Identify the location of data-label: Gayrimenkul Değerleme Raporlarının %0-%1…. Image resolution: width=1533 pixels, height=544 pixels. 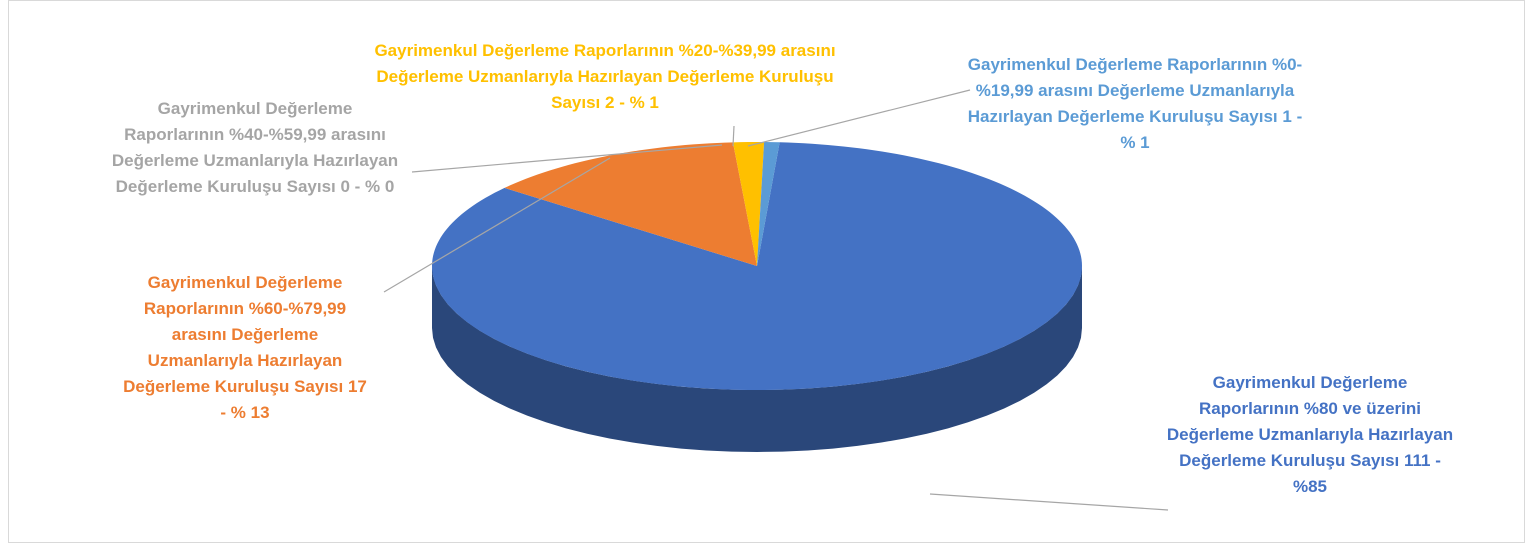
(1135, 104).